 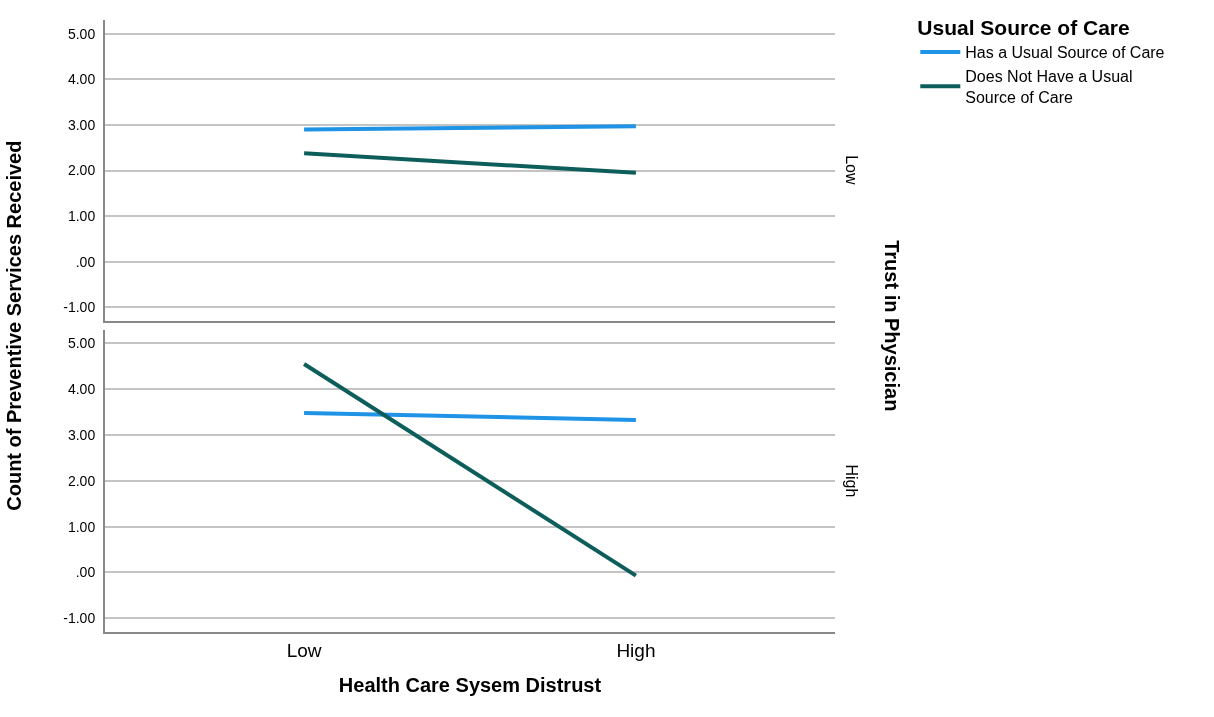 I want to click on text: Low, so click(x=851, y=170).